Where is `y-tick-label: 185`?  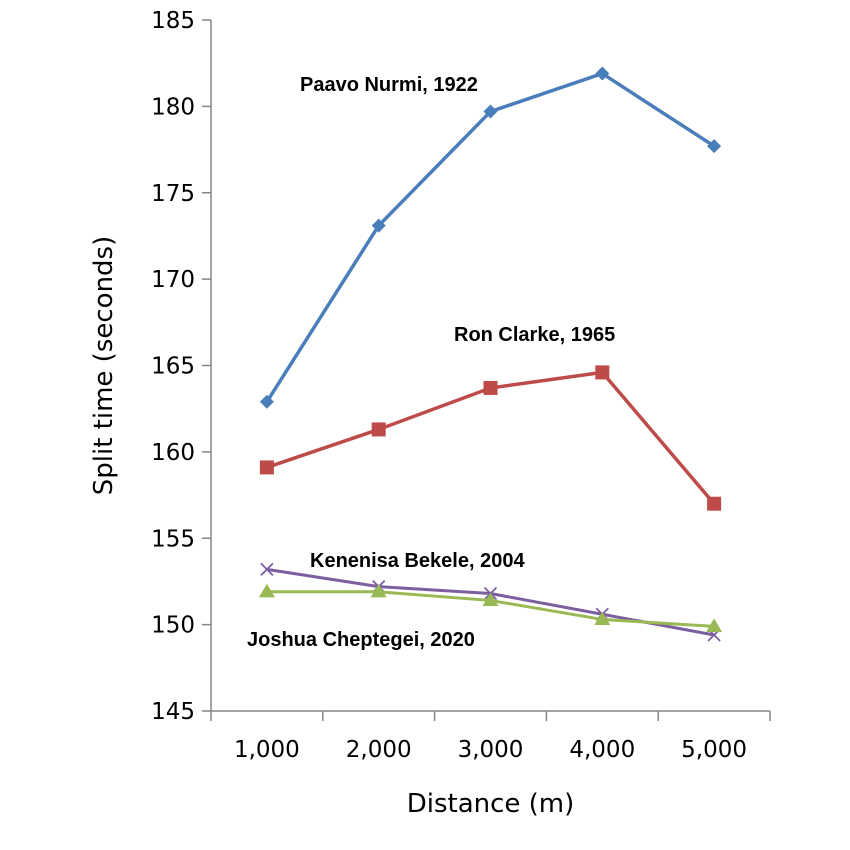
y-tick-label: 185 is located at coordinates (173, 21).